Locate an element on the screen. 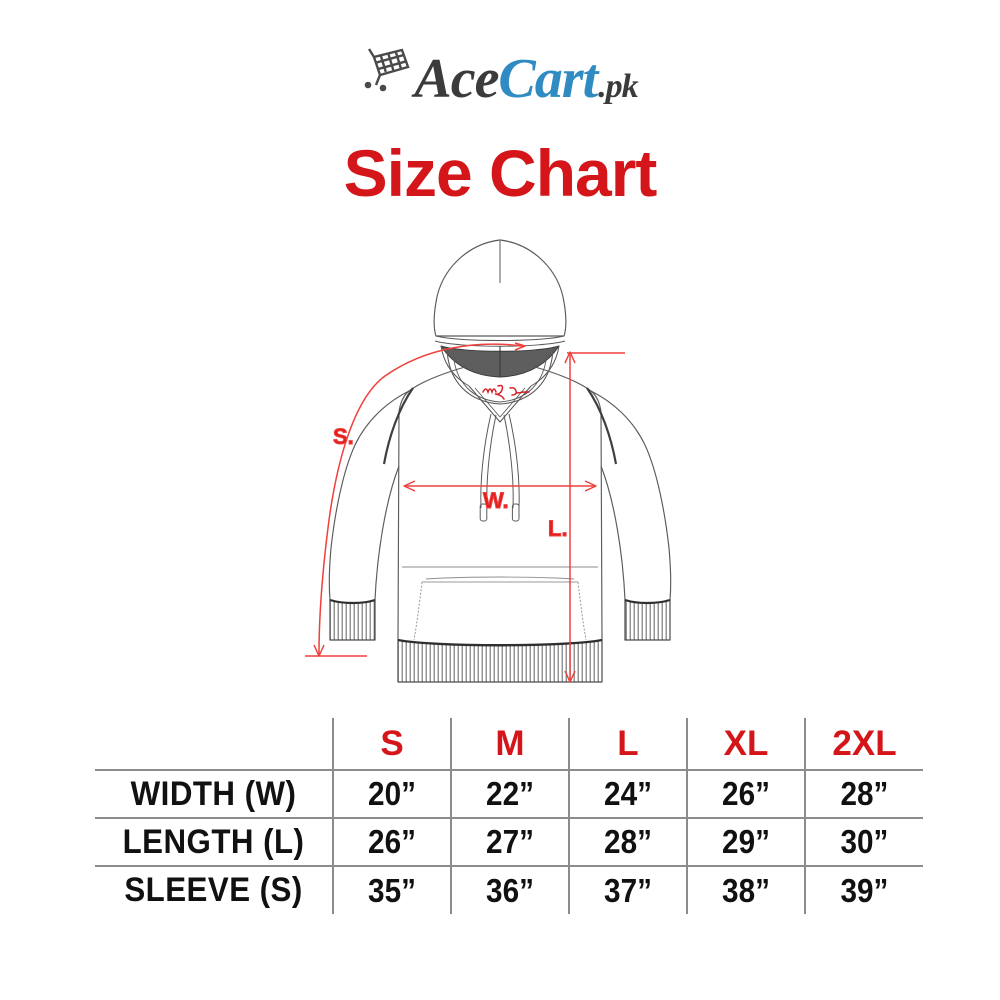 The width and height of the screenshot is (1000, 1000). header-measurement-label is located at coordinates (214, 744).